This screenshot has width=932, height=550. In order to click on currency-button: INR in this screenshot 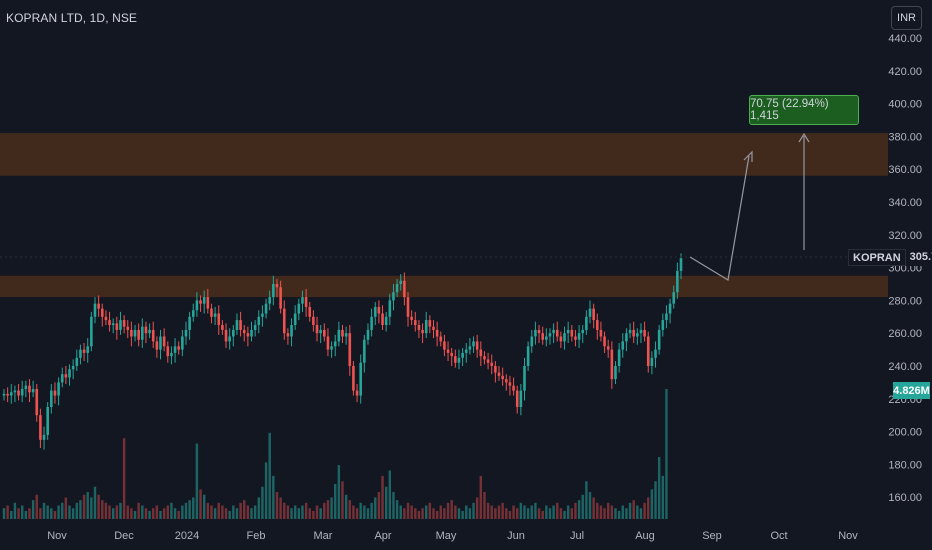, I will do `click(906, 18)`.